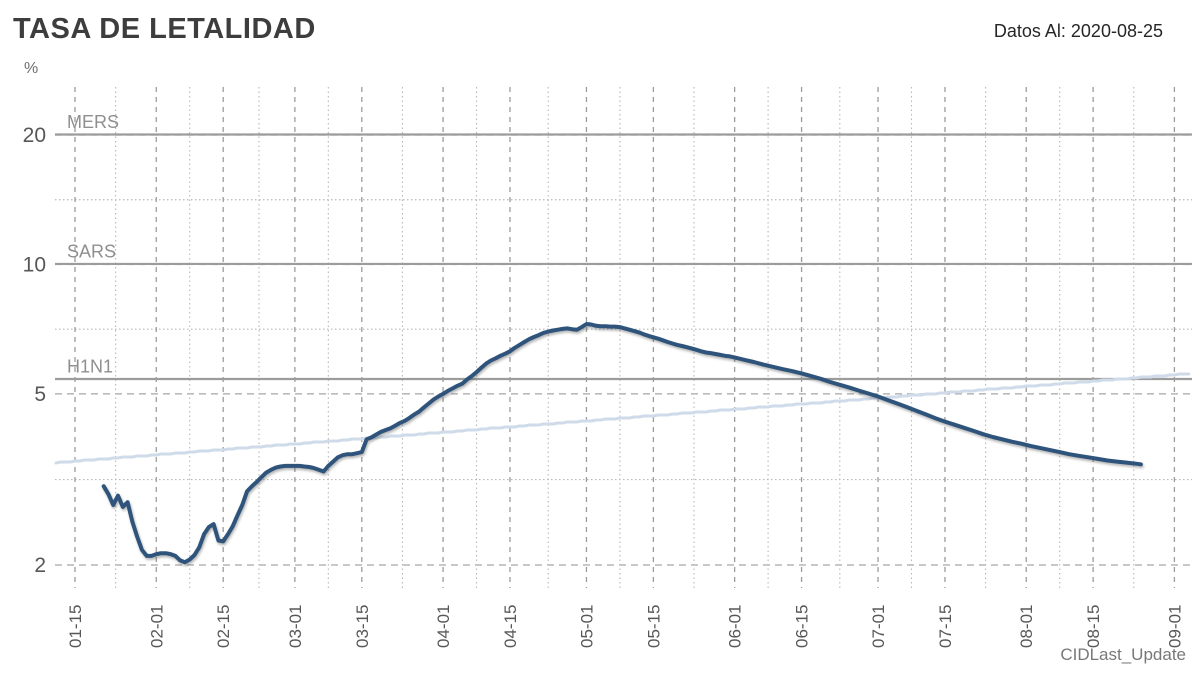 This screenshot has width=1200, height=676. What do you see at coordinates (653, 626) in the screenshot?
I see `x-tick-label: 05-15` at bounding box center [653, 626].